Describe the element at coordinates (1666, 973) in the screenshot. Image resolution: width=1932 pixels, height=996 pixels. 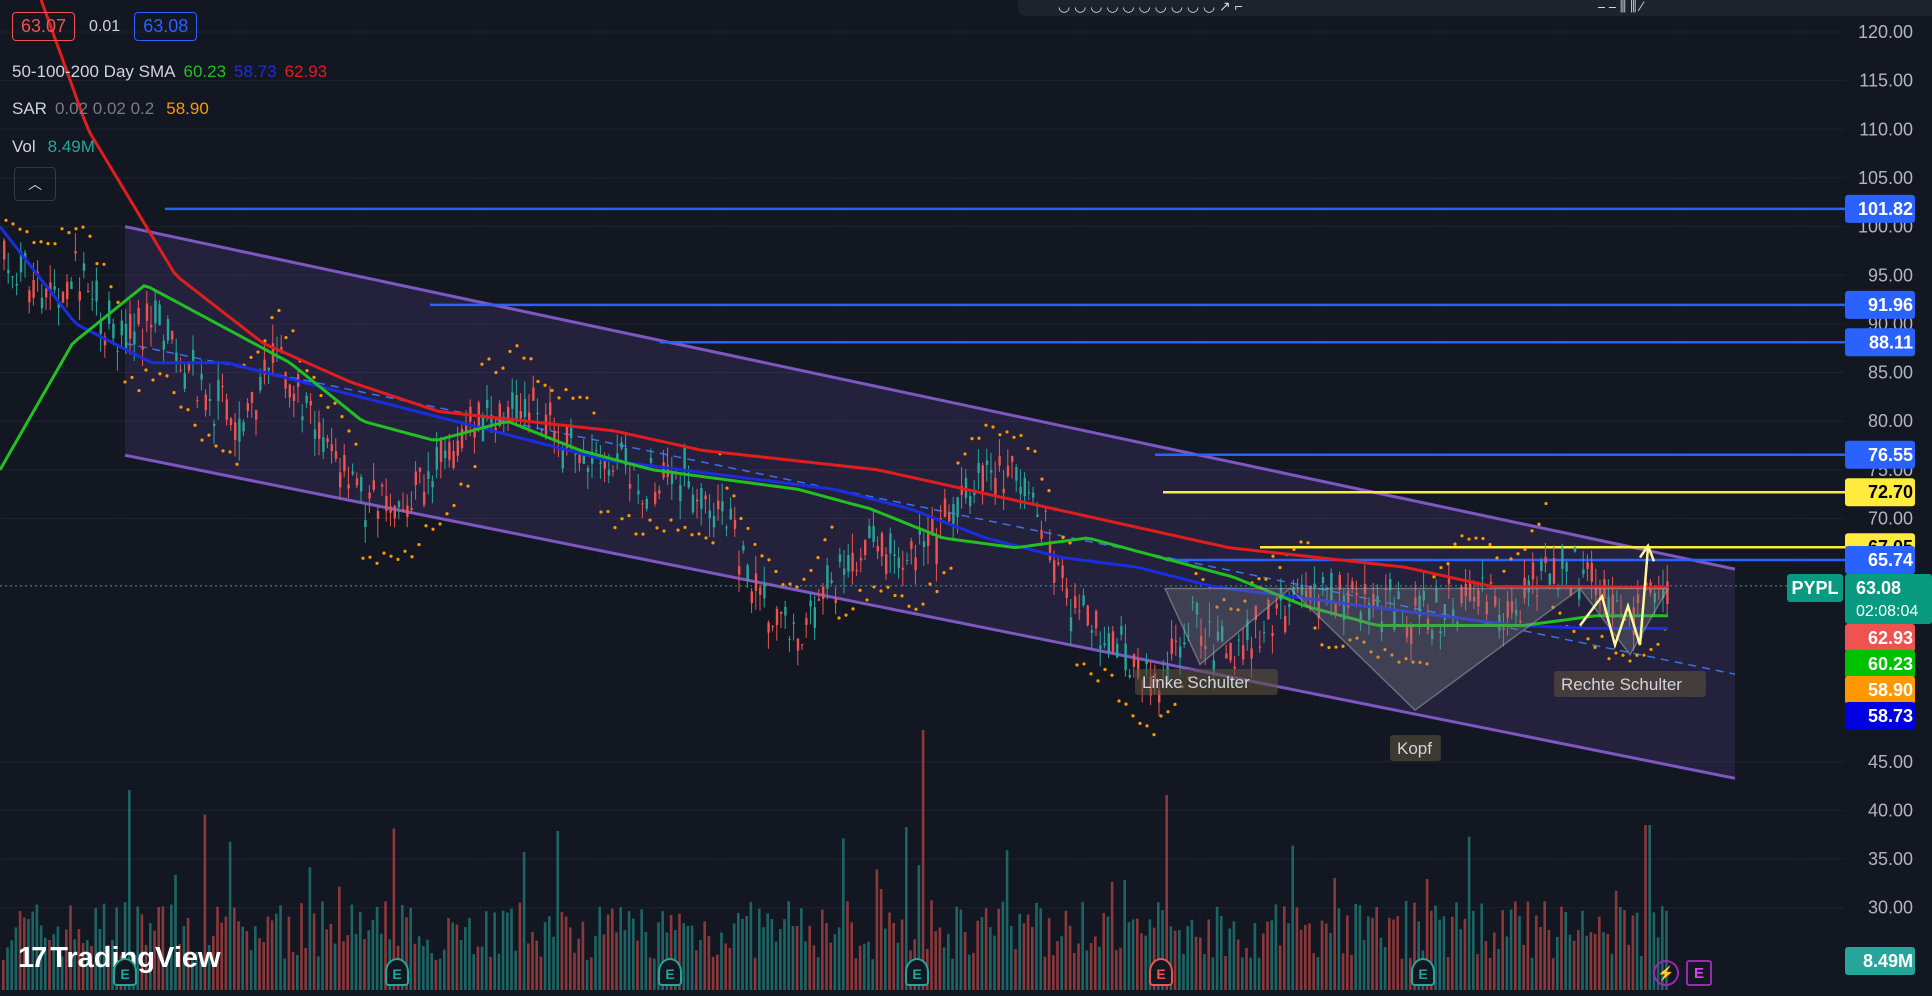
I see `lightning-icon: ⚡` at that location.